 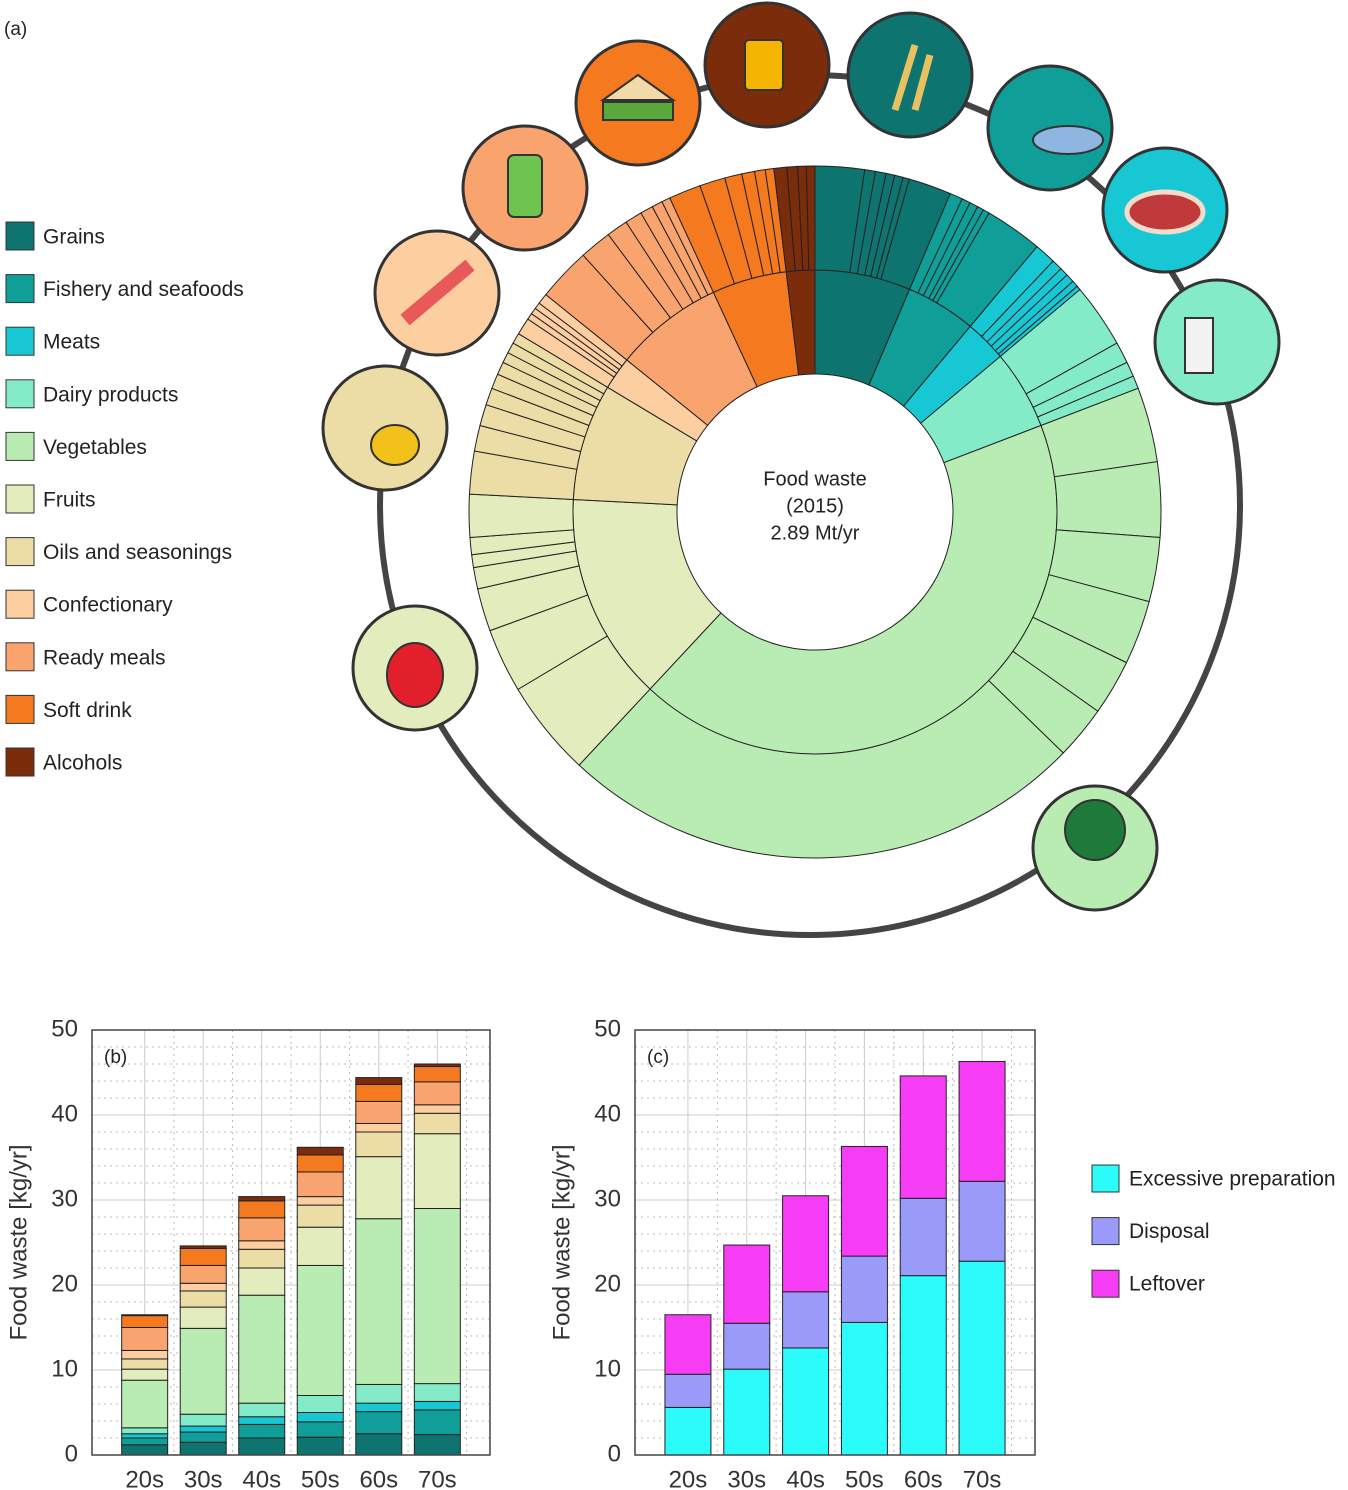 What do you see at coordinates (95, 447) in the screenshot?
I see `legend-label: Vegetables` at bounding box center [95, 447].